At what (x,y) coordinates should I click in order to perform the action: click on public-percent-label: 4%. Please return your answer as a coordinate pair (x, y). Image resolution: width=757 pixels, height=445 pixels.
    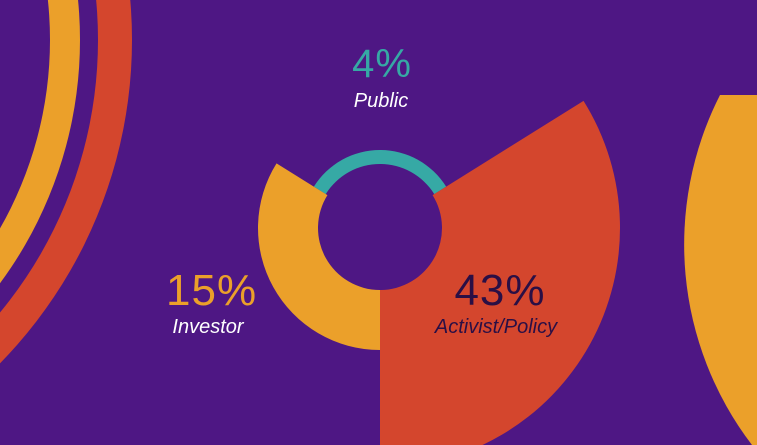
    Looking at the image, I should click on (382, 64).